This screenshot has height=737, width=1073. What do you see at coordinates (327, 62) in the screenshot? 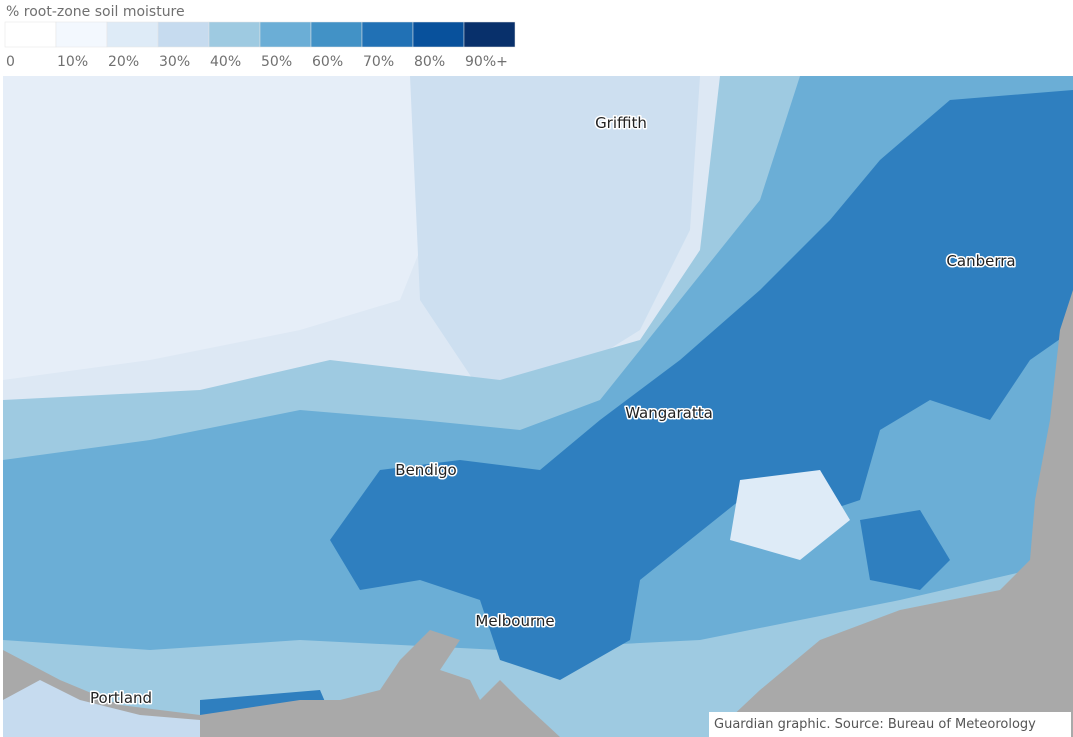
I see `legend-label: 60%` at bounding box center [327, 62].